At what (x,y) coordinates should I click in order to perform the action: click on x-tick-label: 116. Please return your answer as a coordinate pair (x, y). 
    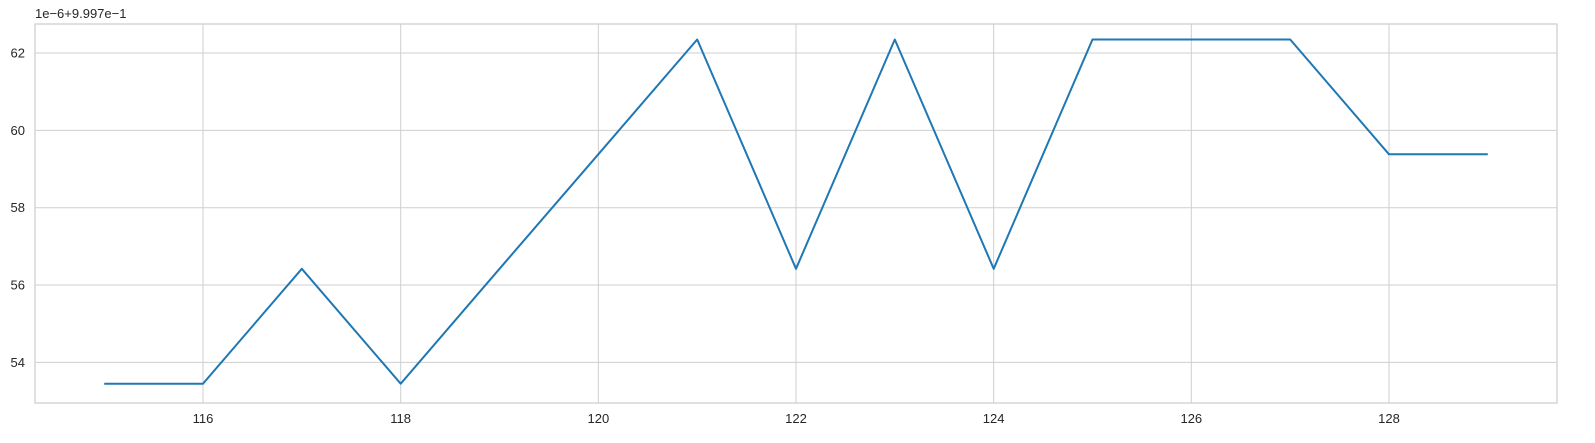
    Looking at the image, I should click on (203, 418).